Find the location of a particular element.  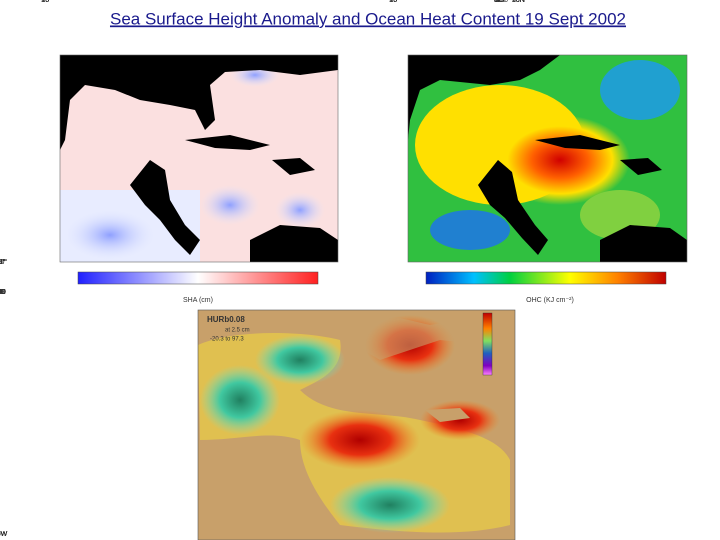

colorbar-tick: 100 is located at coordinates (3, 292).